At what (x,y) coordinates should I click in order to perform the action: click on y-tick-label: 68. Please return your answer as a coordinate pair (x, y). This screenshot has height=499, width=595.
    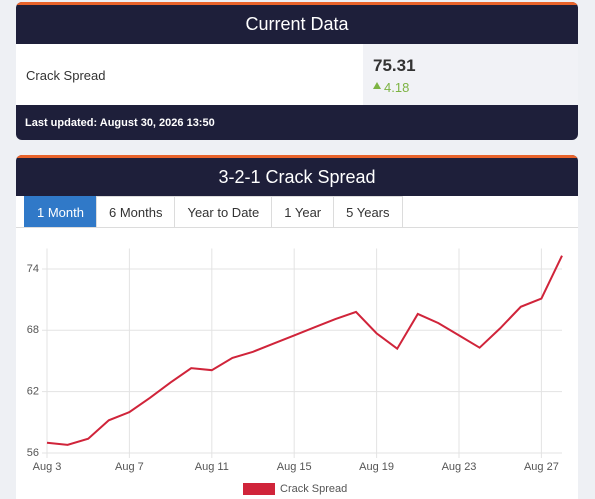
    Looking at the image, I should click on (33, 330).